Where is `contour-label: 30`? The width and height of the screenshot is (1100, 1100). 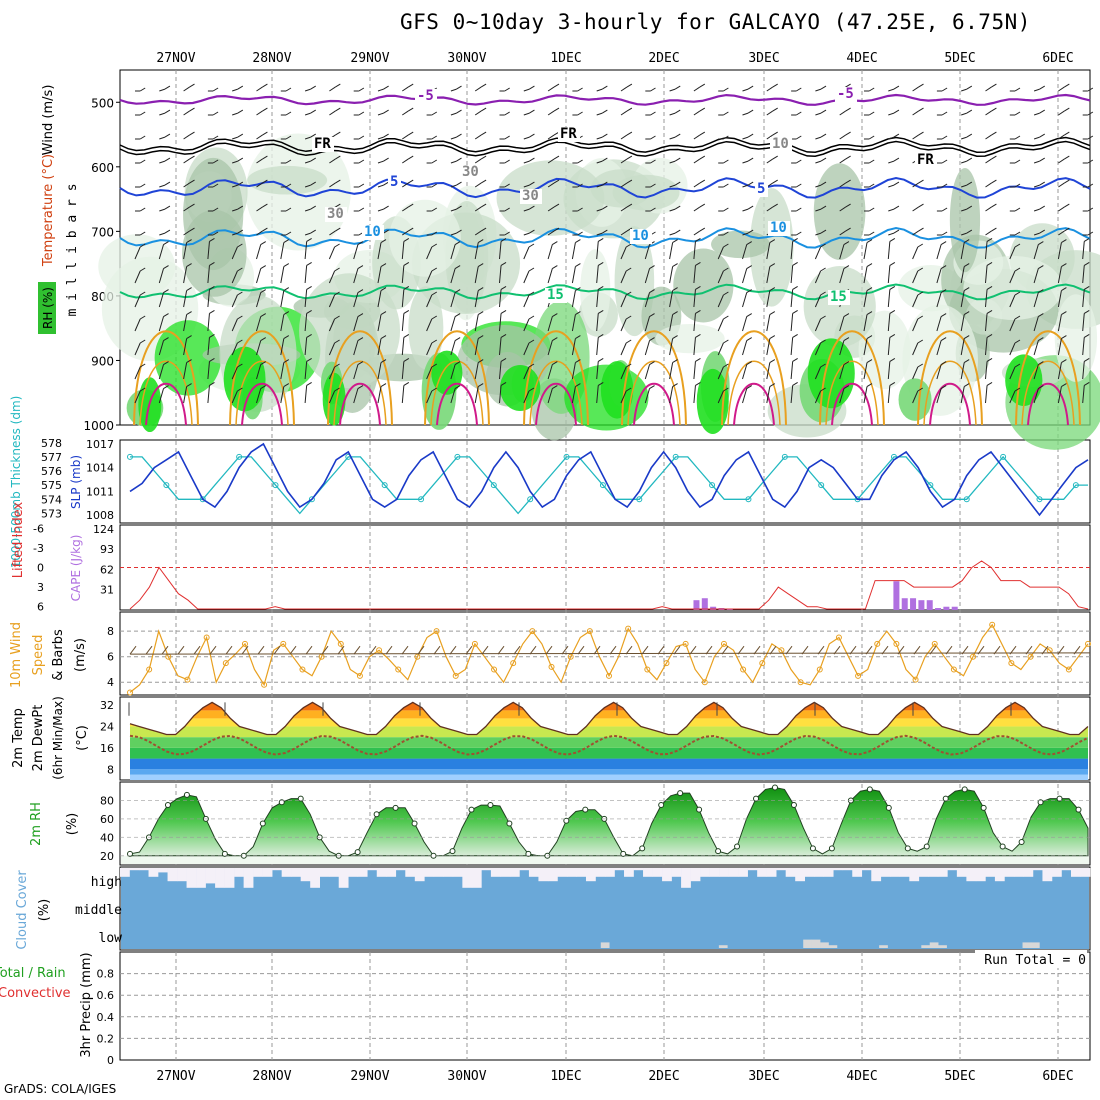
contour-label: 30 is located at coordinates (530, 196).